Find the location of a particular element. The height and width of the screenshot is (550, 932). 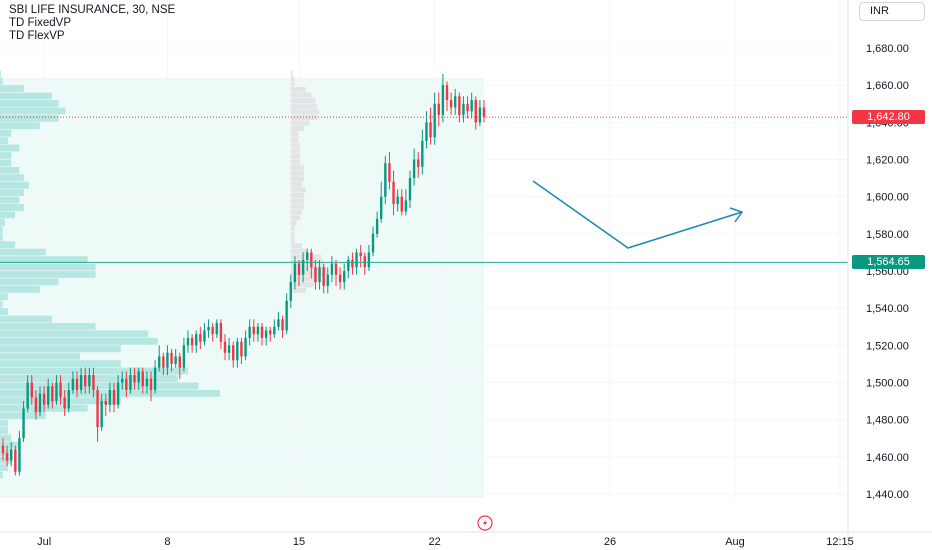

indicator-flexvp: TD FlexVP is located at coordinates (37, 36).